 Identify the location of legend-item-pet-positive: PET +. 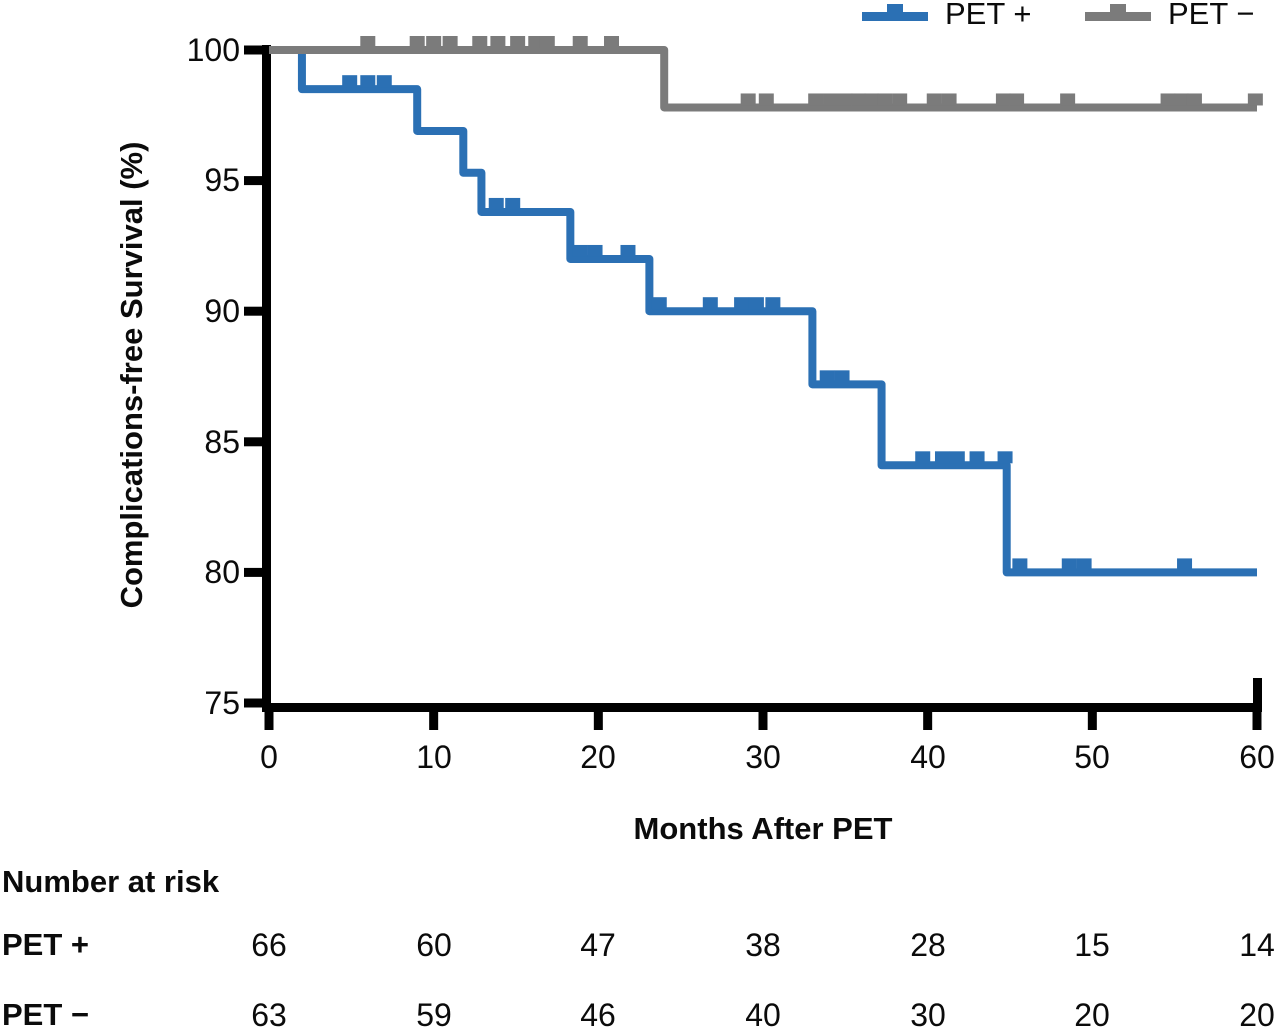
(967, 17).